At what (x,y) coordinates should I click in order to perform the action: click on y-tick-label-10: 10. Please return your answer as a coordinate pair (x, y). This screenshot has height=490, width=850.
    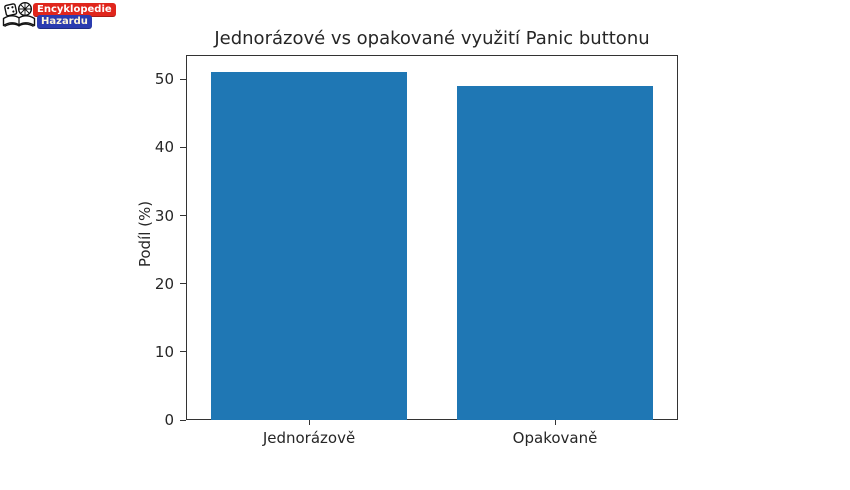
    Looking at the image, I should click on (164, 351).